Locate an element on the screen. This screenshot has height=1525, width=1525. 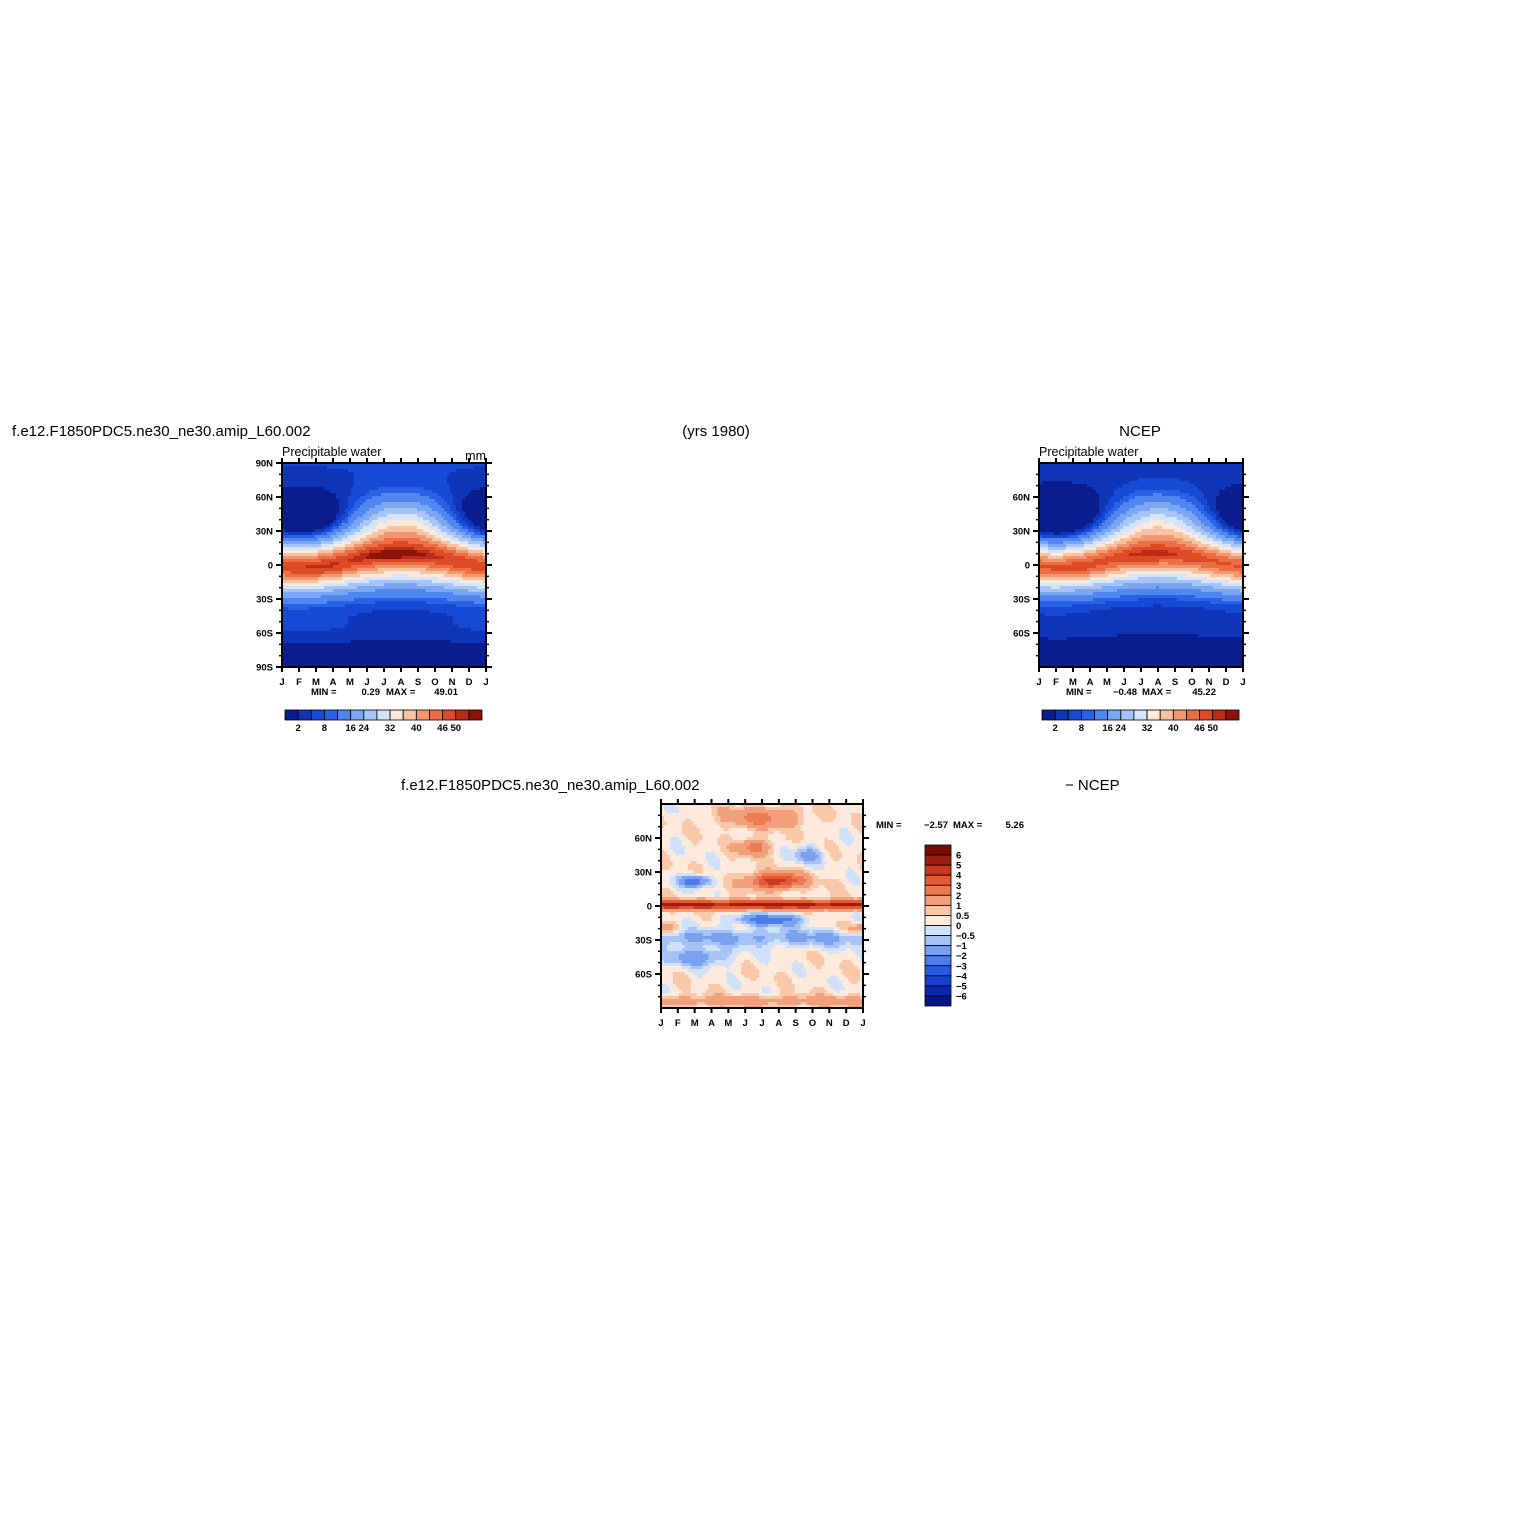
y-tick-label: 90S is located at coordinates (264, 668).